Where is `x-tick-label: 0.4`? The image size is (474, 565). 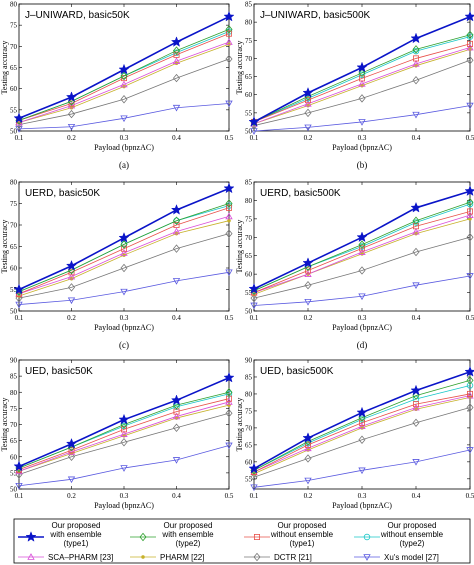
x-tick-label: 0.4 is located at coordinates (416, 138).